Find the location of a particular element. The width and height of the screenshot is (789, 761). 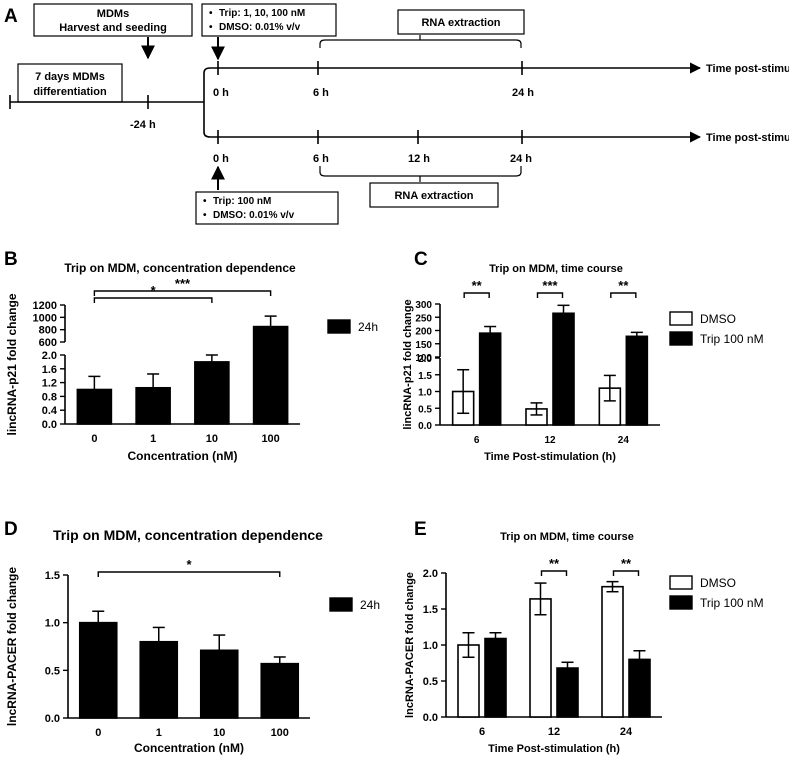

panel-c-sig-label-0: ** is located at coordinates (477, 285).